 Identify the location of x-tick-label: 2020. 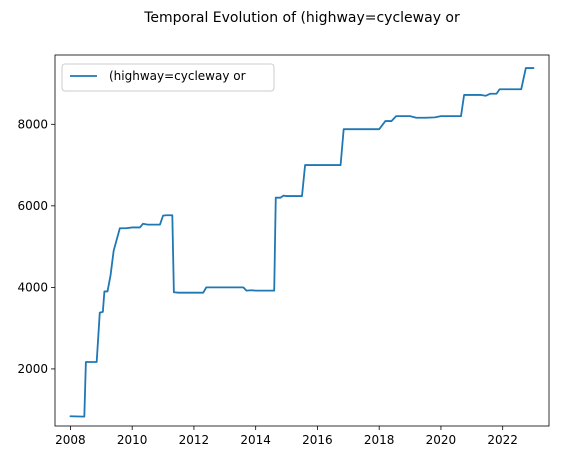
(441, 440).